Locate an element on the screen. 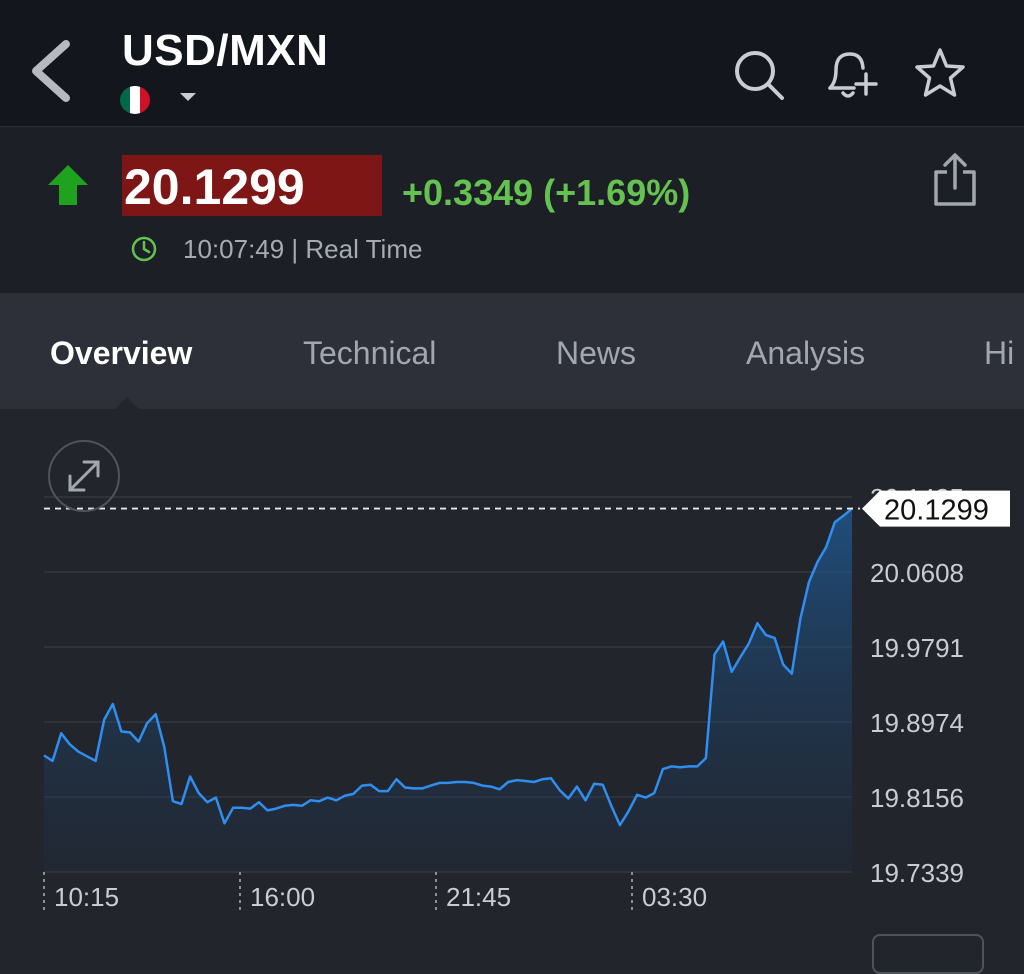 The width and height of the screenshot is (1024, 974). current-price-tag is located at coordinates (936, 508).